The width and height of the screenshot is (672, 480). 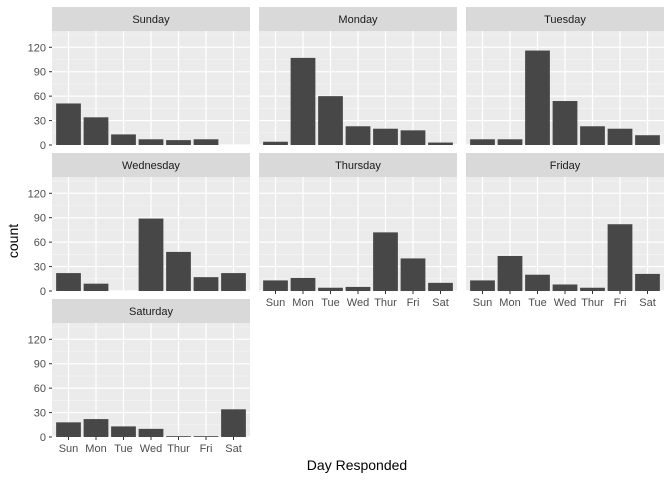 I want to click on facet-panel-wednesday: Wednesday 0 30 60 90 120, so click(x=139, y=225).